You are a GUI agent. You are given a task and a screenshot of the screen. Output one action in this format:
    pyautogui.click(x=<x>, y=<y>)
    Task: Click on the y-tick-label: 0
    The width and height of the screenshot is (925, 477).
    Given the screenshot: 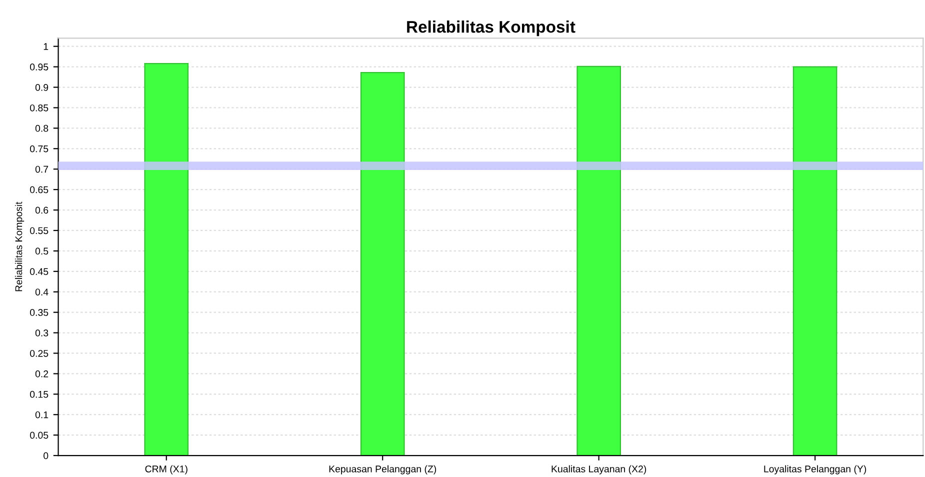 What is the action you would take?
    pyautogui.click(x=46, y=456)
    